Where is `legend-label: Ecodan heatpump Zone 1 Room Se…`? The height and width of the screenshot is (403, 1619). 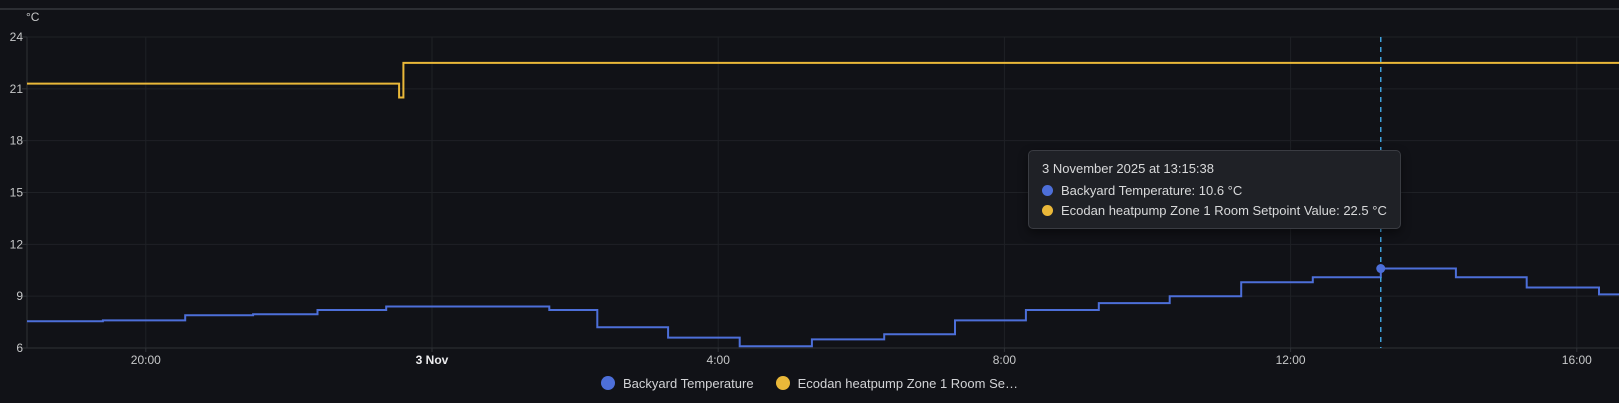
legend-label: Ecodan heatpump Zone 1 Room Se… is located at coordinates (907, 383).